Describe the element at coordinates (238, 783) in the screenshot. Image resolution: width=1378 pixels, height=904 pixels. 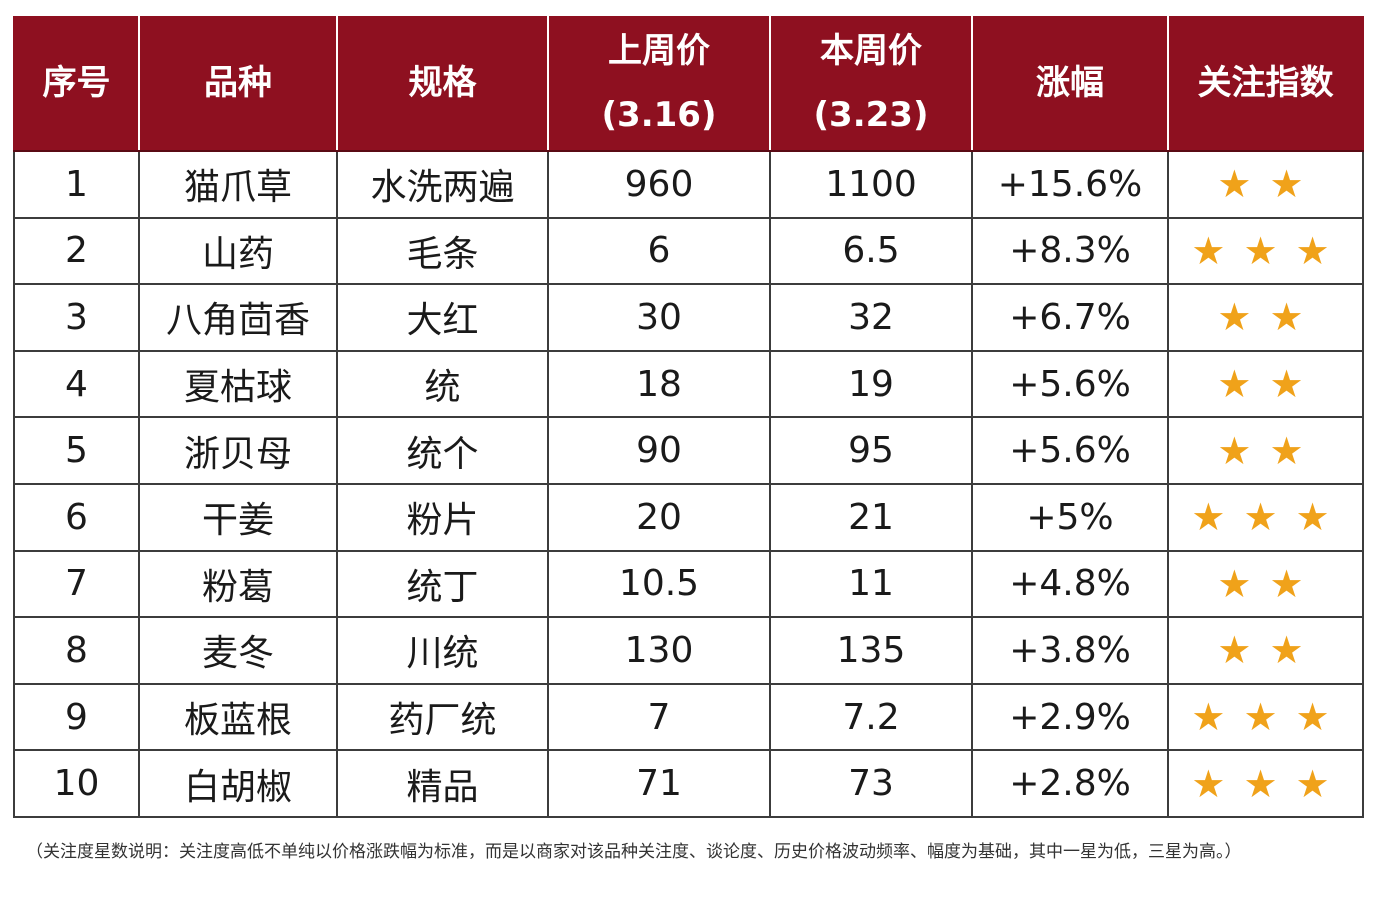
I see `cell-variety: 白胡椒` at that location.